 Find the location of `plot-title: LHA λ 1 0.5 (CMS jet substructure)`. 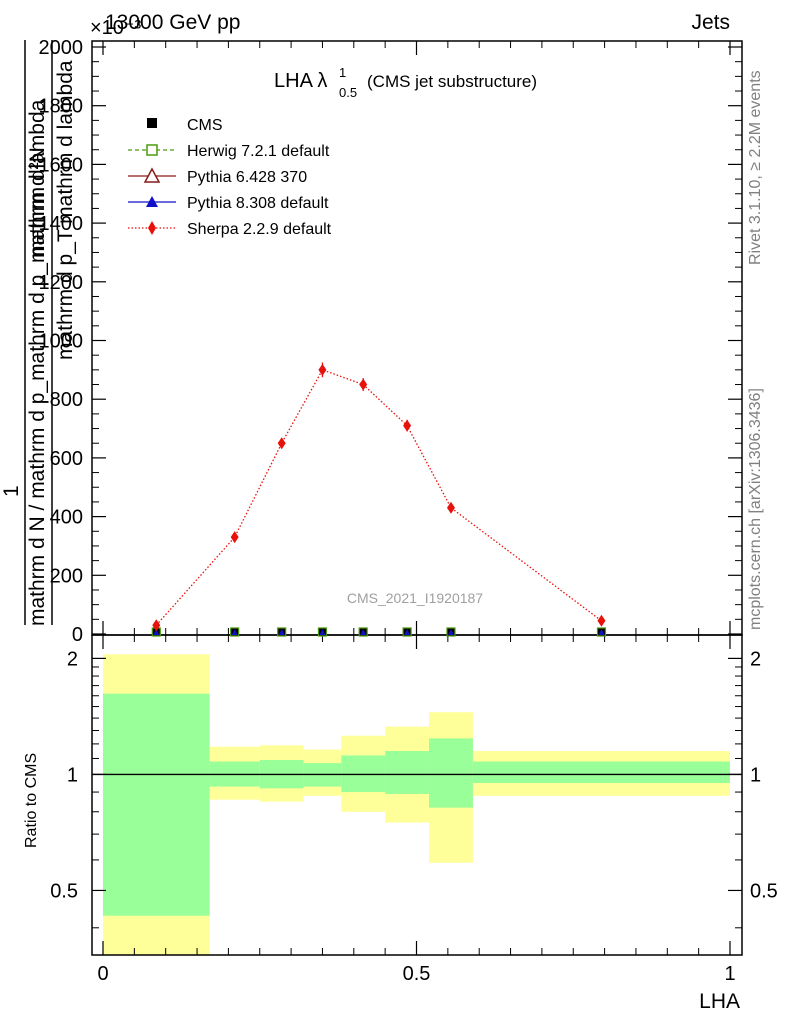

plot-title: LHA λ 1 0.5 (CMS jet substructure) is located at coordinates (405, 82).